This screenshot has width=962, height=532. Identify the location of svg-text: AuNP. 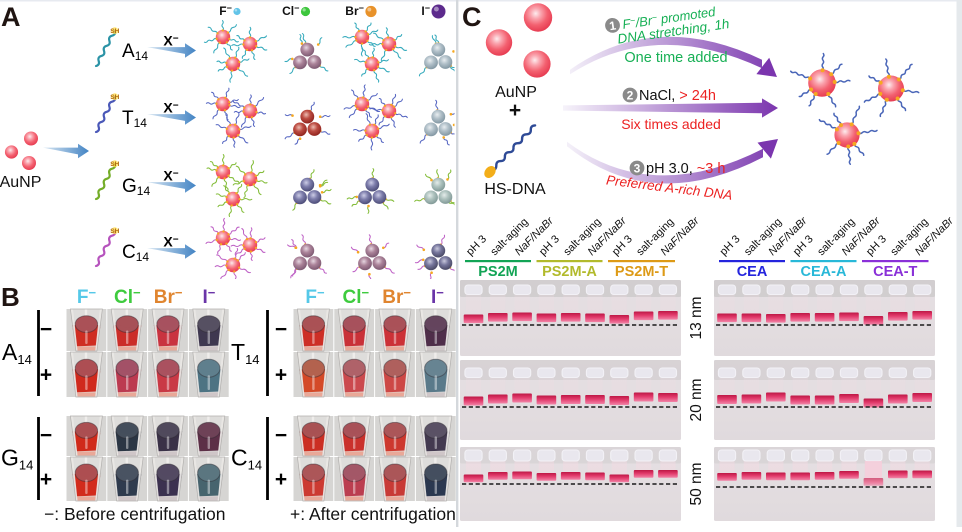
(20, 182).